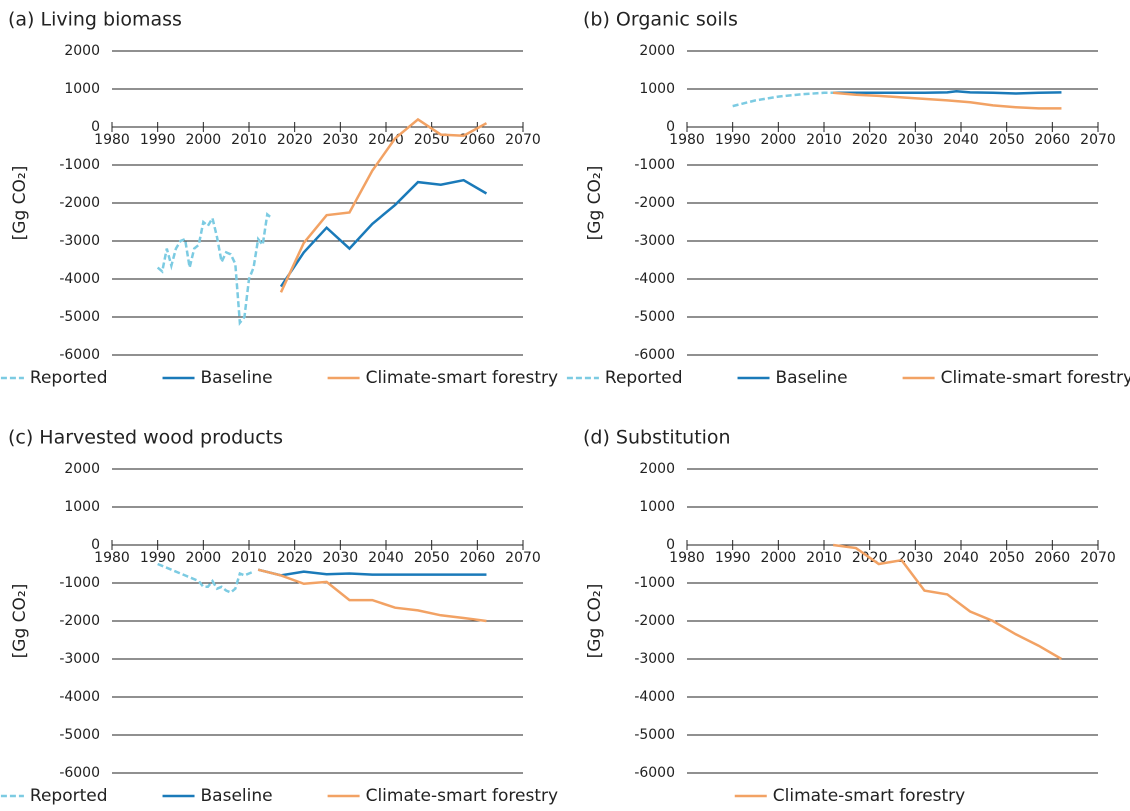 This screenshot has width=1130, height=811. Describe the element at coordinates (95, 20) in the screenshot. I see `panel-title: (a) Living biomass` at that location.